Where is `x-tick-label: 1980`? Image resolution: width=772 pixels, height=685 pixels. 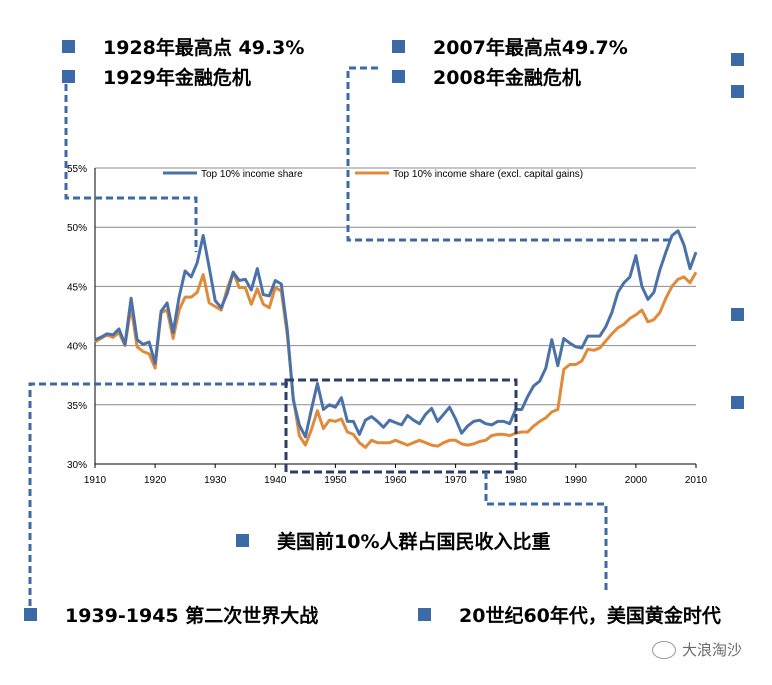 x-tick-label: 1980 is located at coordinates (516, 480).